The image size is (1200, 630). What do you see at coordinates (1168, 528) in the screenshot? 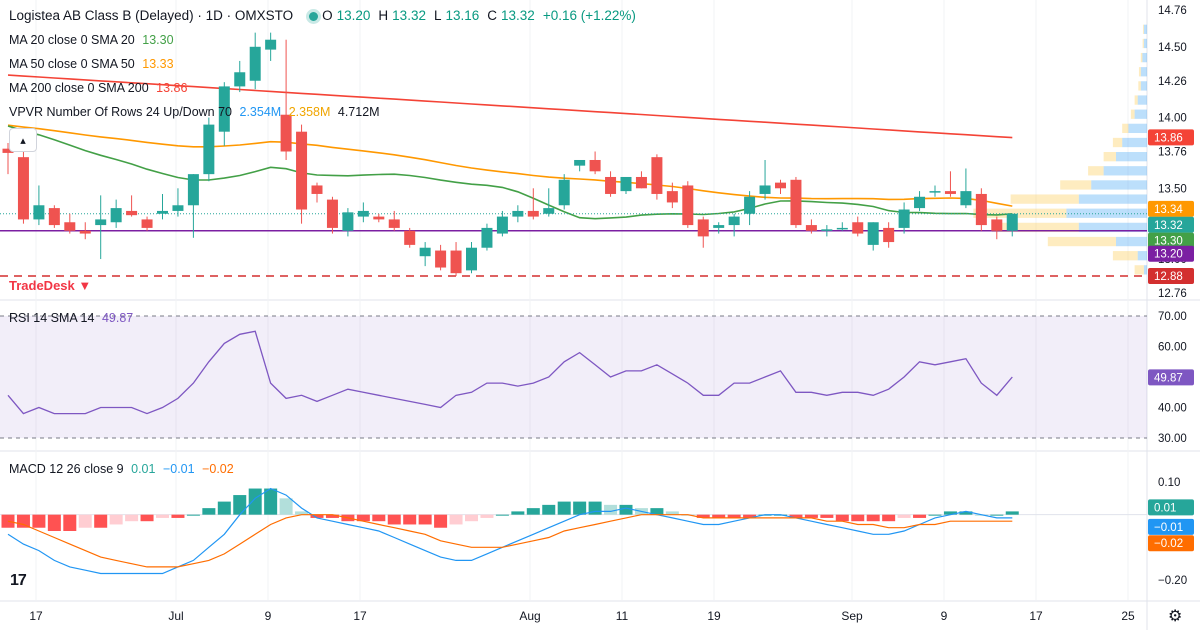
I see `macd-value-label: −0.01` at bounding box center [1168, 528].